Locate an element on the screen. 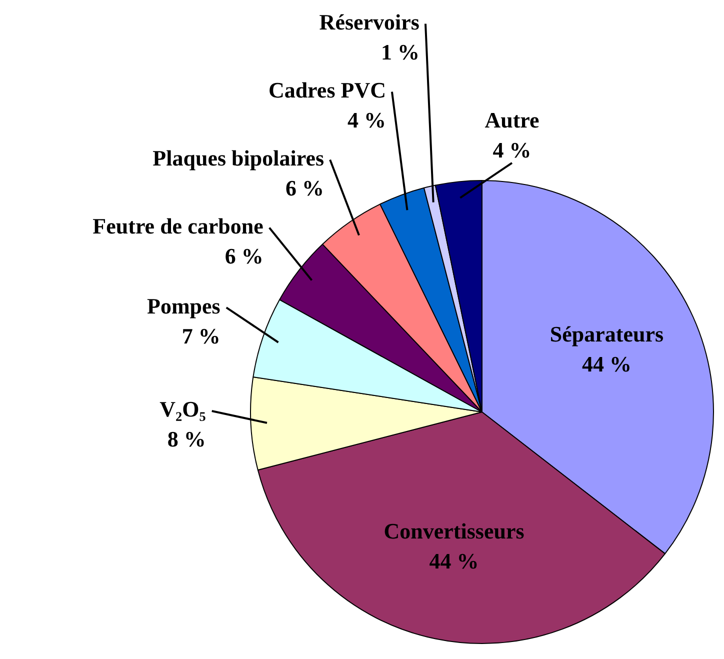 The height and width of the screenshot is (659, 724). slice-label: Feutre de carbone is located at coordinates (178, 225).